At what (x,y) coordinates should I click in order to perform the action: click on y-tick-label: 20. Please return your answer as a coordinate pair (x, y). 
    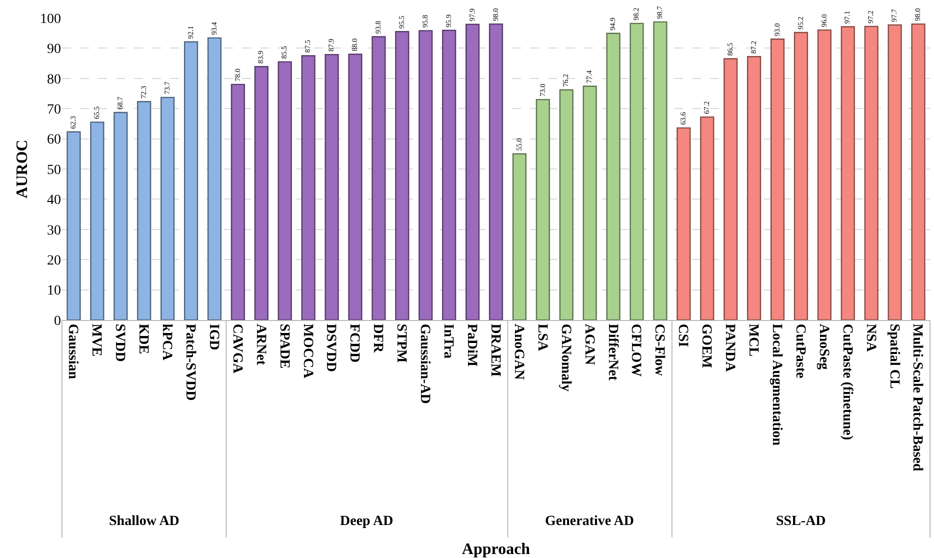
    Looking at the image, I should click on (54, 261).